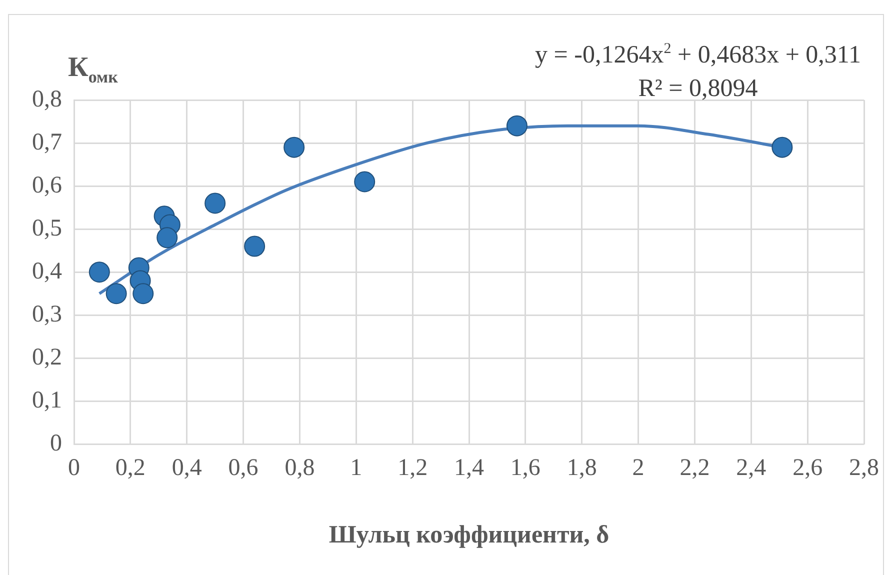 This screenshot has width=889, height=575. I want to click on x-tick-label: 1,4, so click(469, 467).